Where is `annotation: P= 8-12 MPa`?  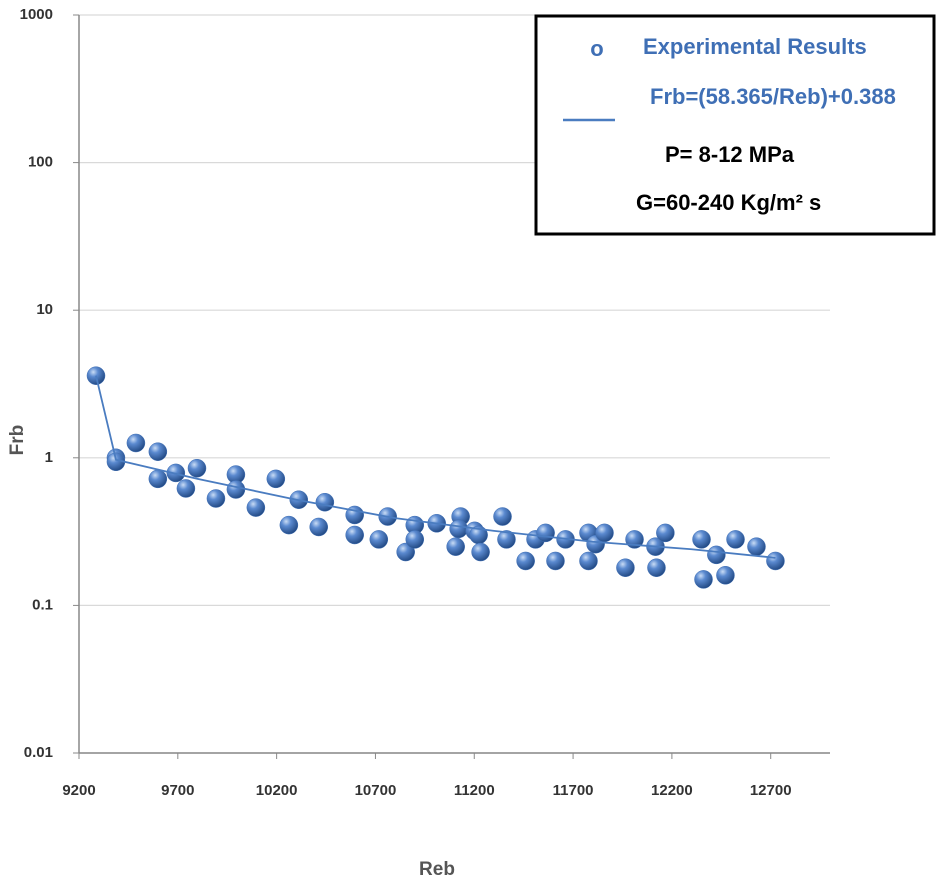
annotation: P= 8-12 MPa is located at coordinates (730, 154).